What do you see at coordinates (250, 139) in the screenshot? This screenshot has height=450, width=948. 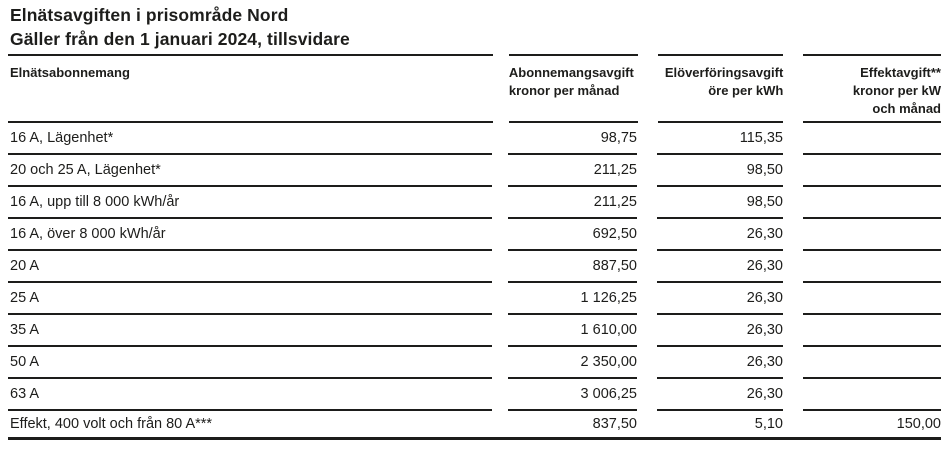 I see `row-label: 16 A, Lägenhet*` at bounding box center [250, 139].